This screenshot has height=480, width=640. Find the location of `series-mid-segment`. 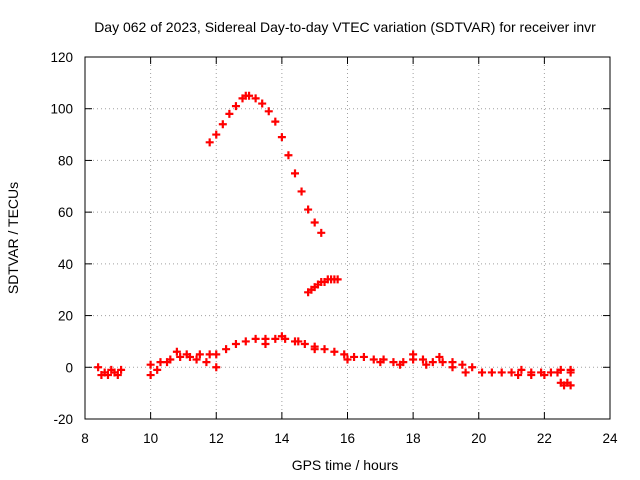

series-mid-segment is located at coordinates (323, 286).